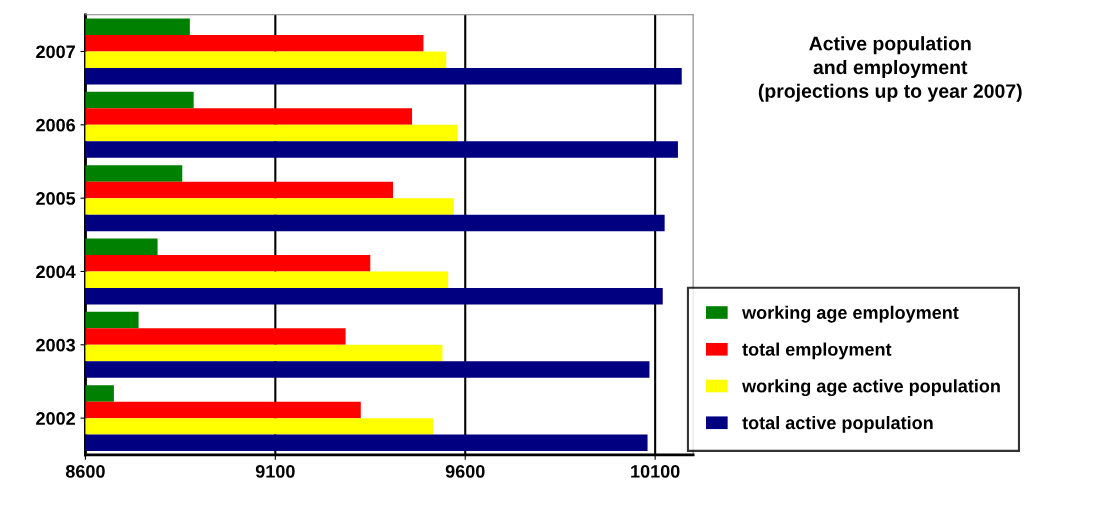  Describe the element at coordinates (56, 345) in the screenshot. I see `y-tick-label: 2003` at that location.